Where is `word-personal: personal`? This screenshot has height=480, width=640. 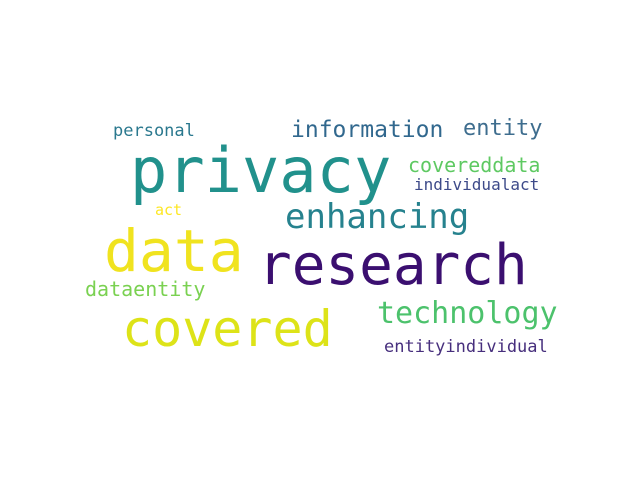
word-personal: personal is located at coordinates (154, 131).